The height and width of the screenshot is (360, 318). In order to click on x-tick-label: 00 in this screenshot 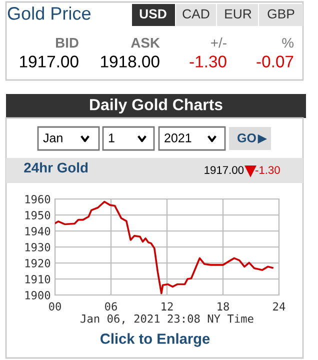, I will do `click(55, 306)`.